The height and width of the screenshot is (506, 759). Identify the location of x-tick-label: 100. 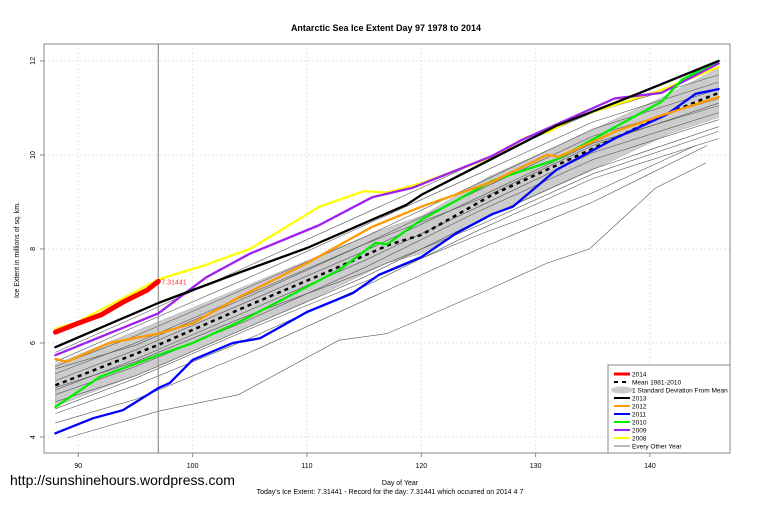
(193, 466).